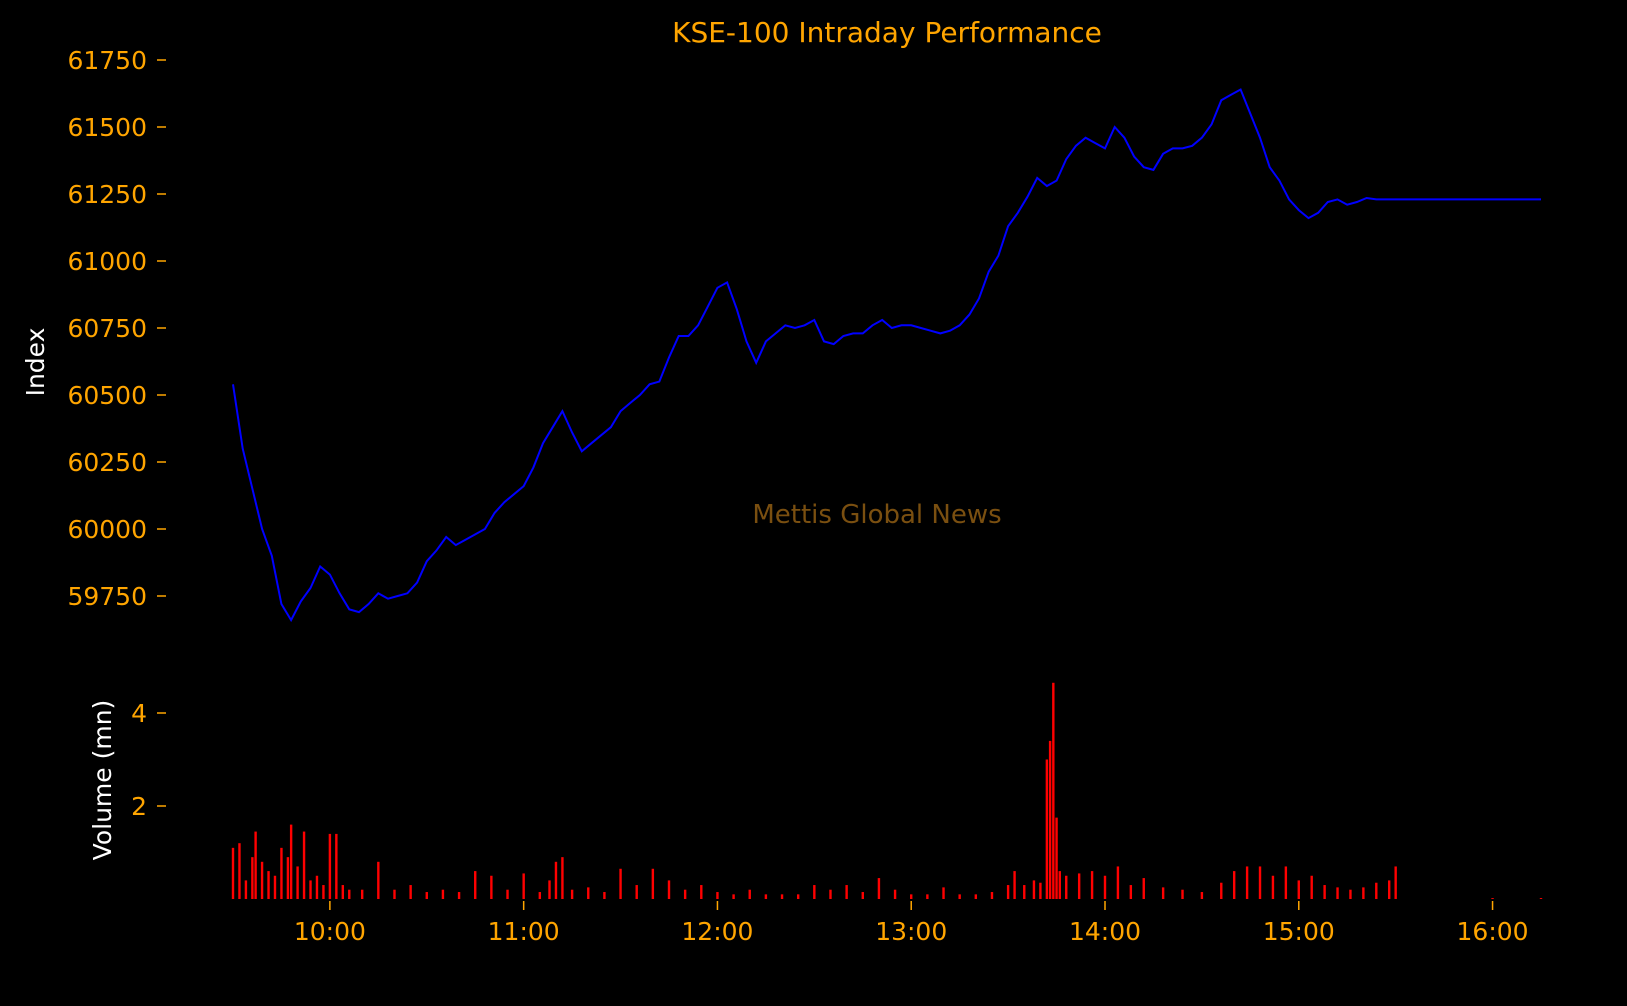 The width and height of the screenshot is (1627, 1006). Describe the element at coordinates (524, 931) in the screenshot. I see `x-tick-label: 11:00` at that location.